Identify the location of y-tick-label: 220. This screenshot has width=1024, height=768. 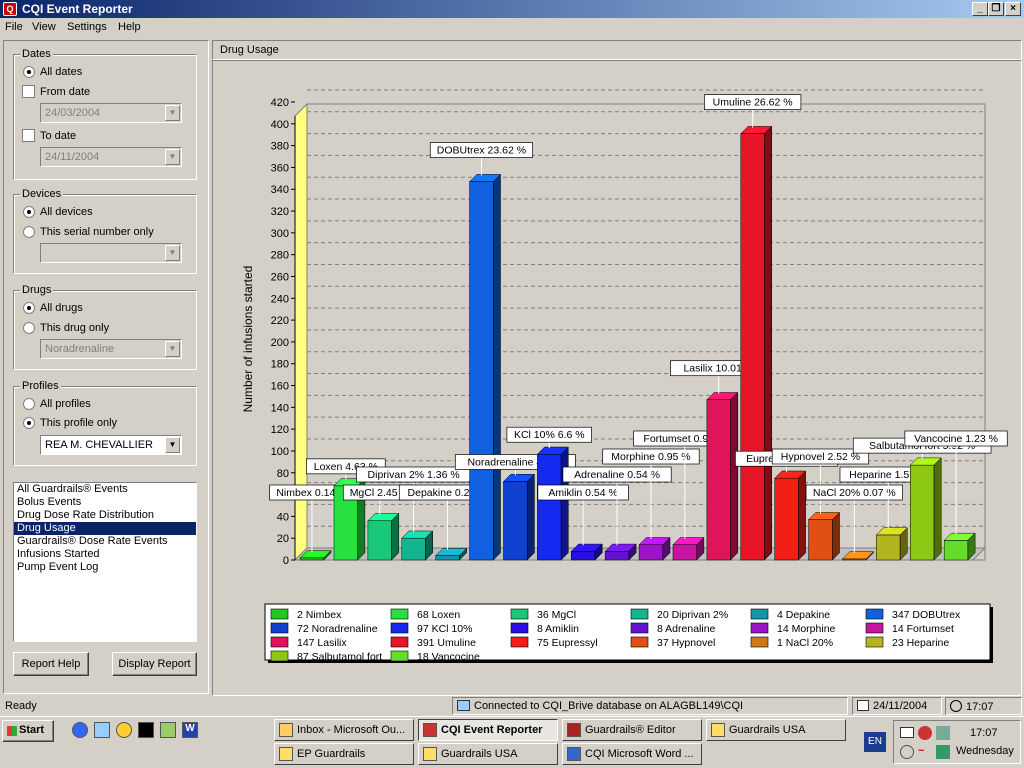
(280, 321).